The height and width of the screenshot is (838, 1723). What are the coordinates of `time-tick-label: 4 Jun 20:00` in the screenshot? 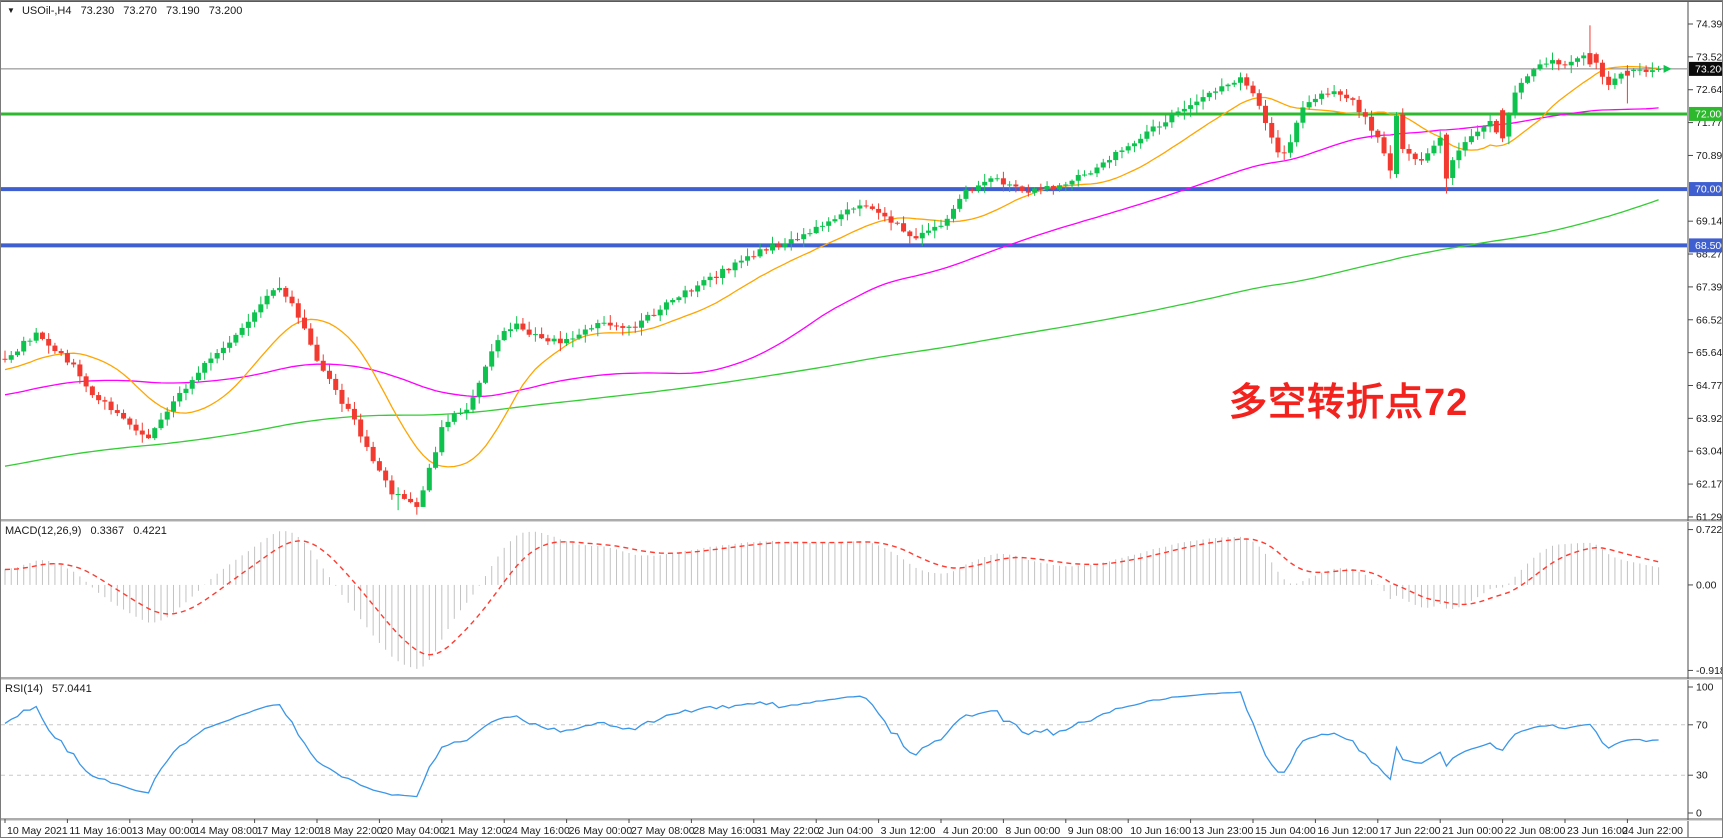 It's located at (970, 831).